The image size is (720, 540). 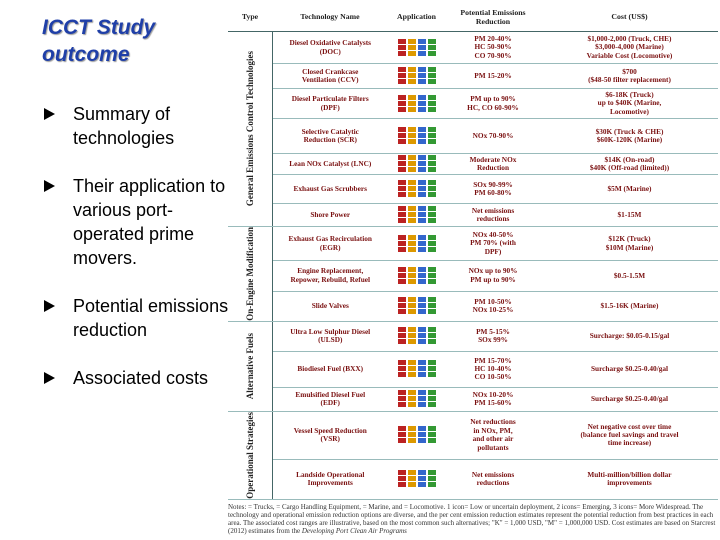 I want to click on bullet: Associated costs, so click(x=136, y=378).